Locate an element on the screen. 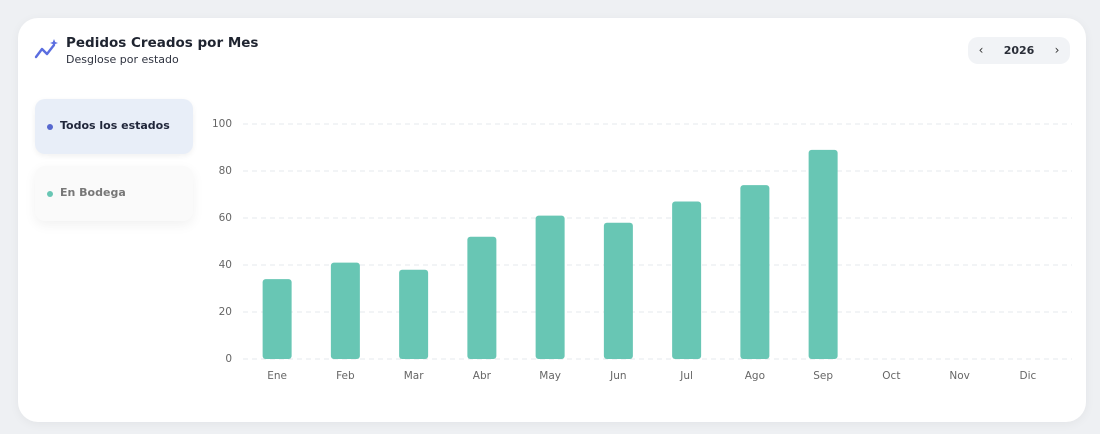 The width and height of the screenshot is (1100, 434). x-tick-label: Dic is located at coordinates (1027, 376).